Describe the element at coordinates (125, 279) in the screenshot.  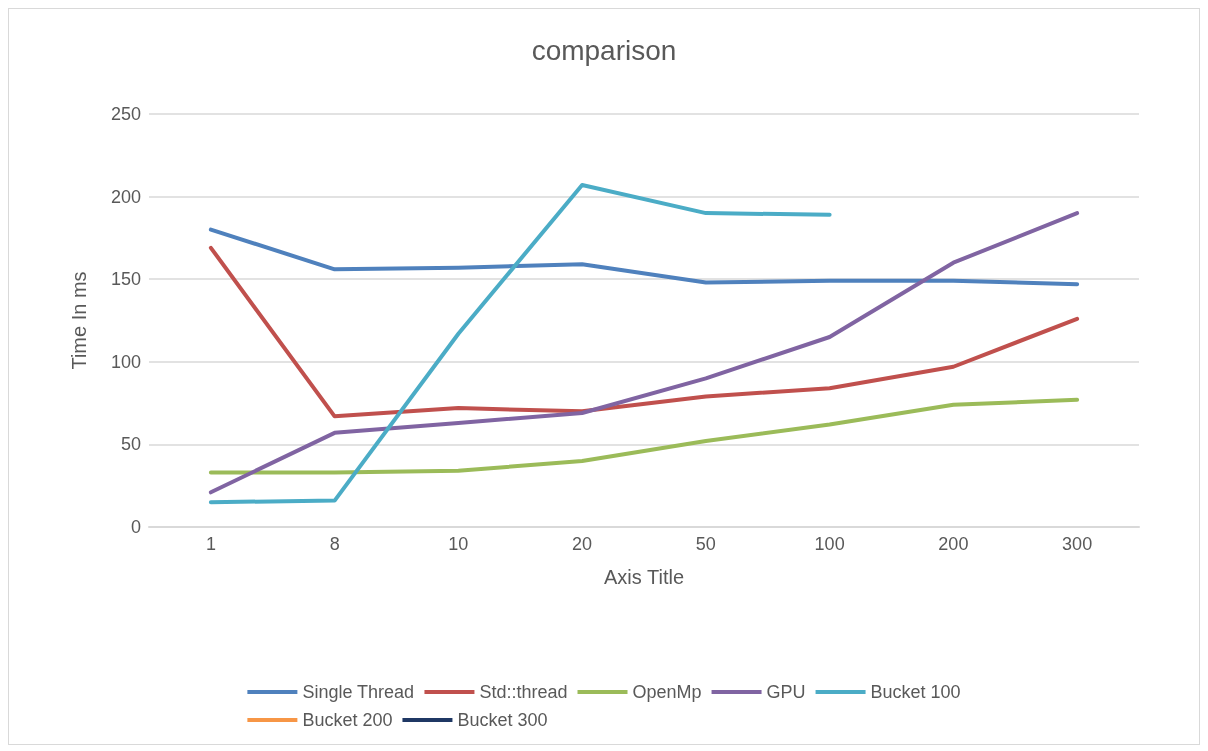
I see `y-tick-label: 150` at that location.